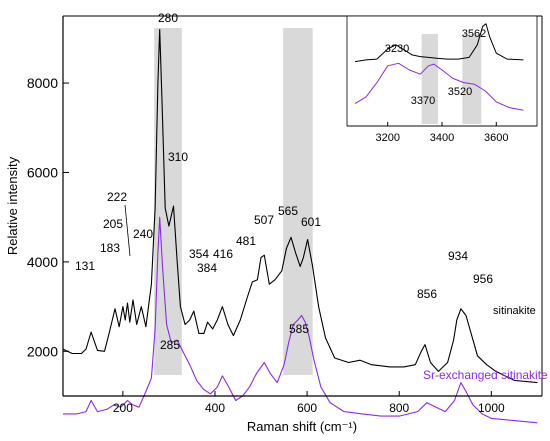 The height and width of the screenshot is (441, 550). Describe the element at coordinates (491, 408) in the screenshot. I see `x-tick-label: 1000` at that location.